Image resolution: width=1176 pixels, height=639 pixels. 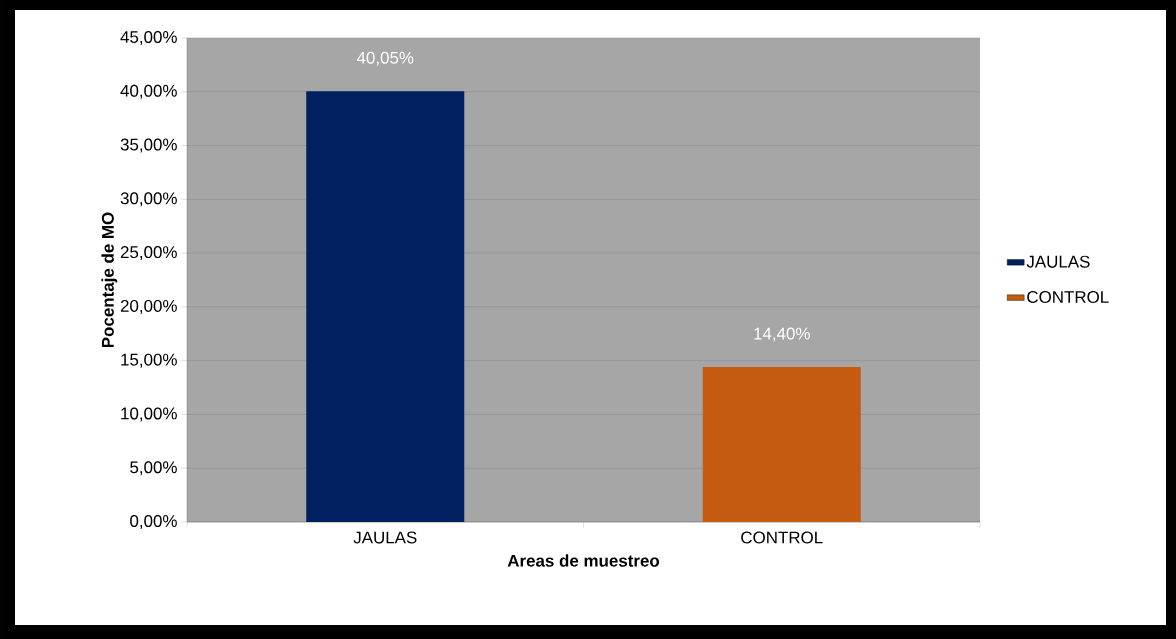 I want to click on y-tick-label: 15,00%, so click(x=149, y=360).